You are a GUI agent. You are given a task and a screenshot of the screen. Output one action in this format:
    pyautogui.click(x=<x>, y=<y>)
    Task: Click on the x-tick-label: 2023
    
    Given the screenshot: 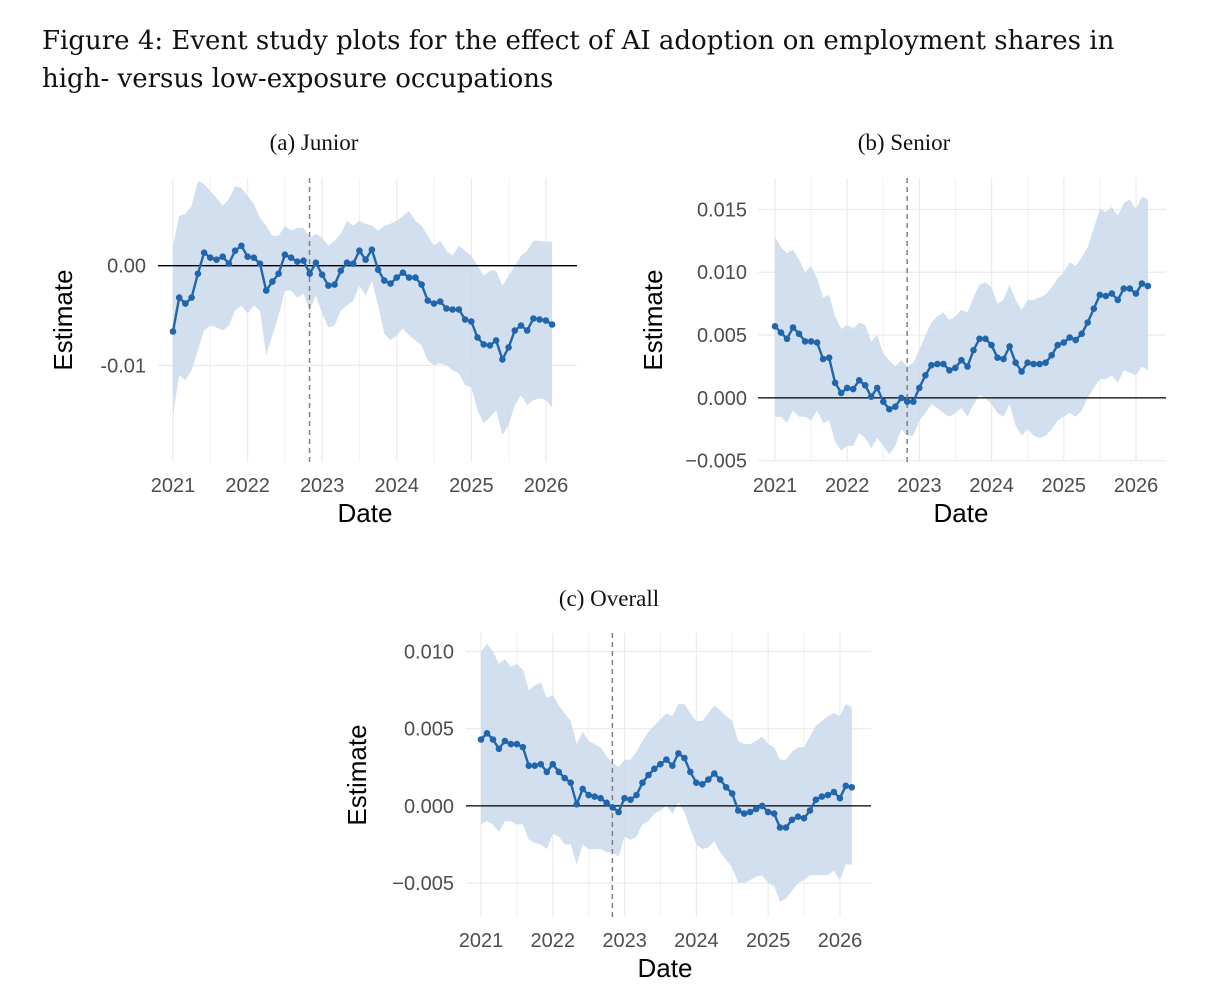 What is the action you would take?
    pyautogui.click(x=919, y=486)
    